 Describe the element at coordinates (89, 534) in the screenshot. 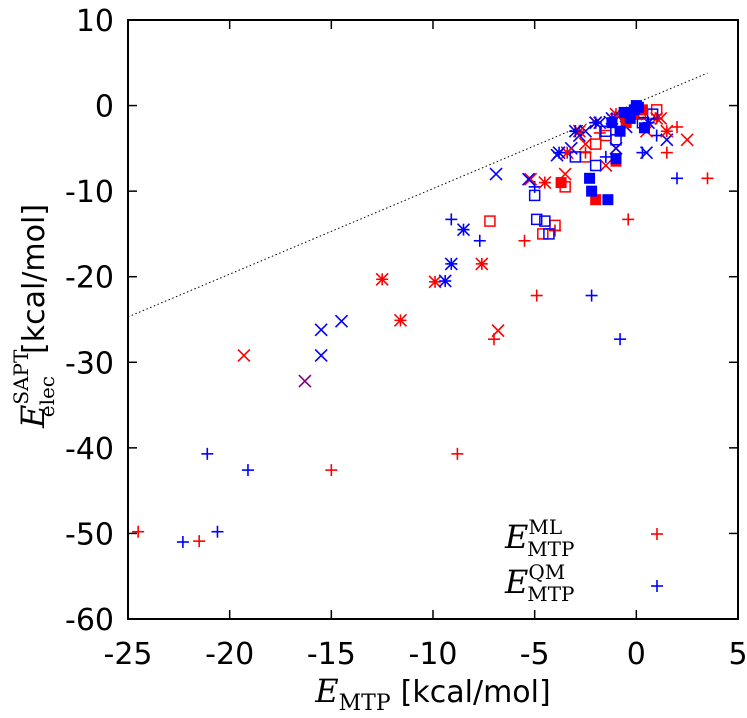

I see `y-tick-label: -50` at that location.